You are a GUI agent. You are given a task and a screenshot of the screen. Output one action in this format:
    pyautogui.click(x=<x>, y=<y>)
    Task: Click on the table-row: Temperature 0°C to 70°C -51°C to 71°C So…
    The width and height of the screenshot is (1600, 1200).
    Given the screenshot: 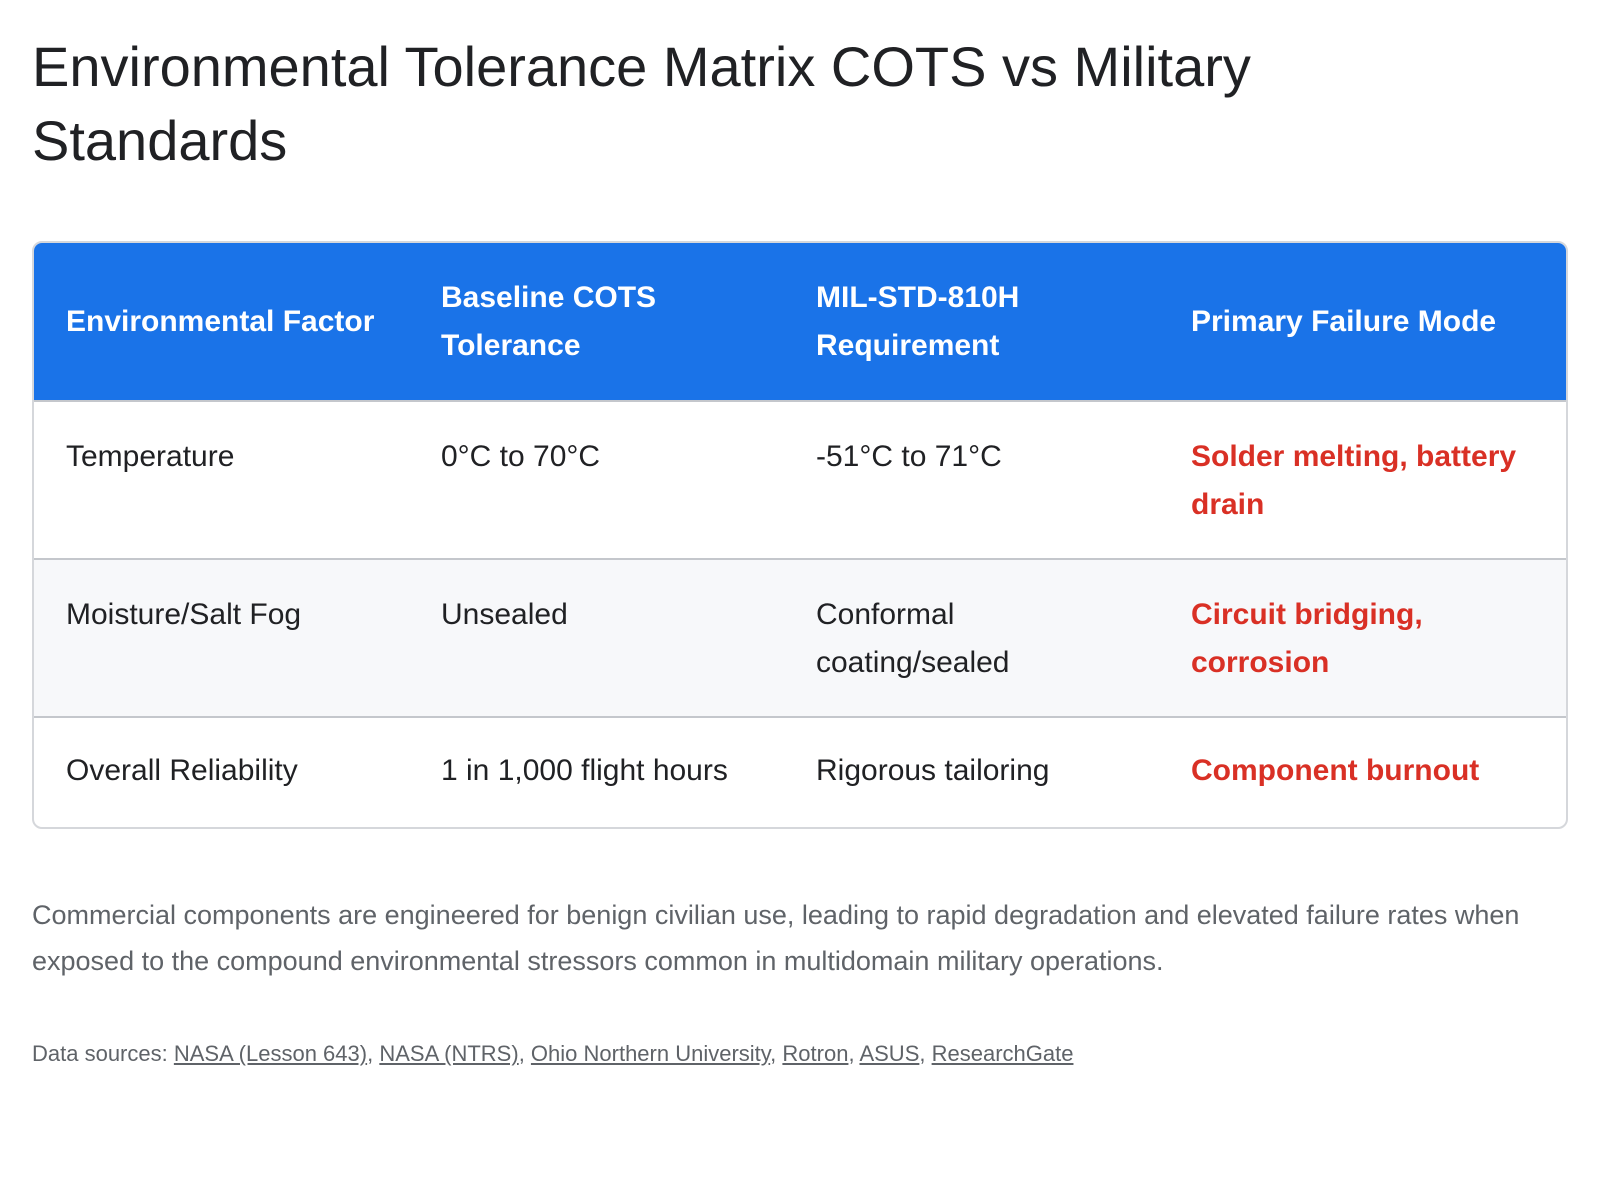 What is the action you would take?
    pyautogui.click(x=800, y=480)
    